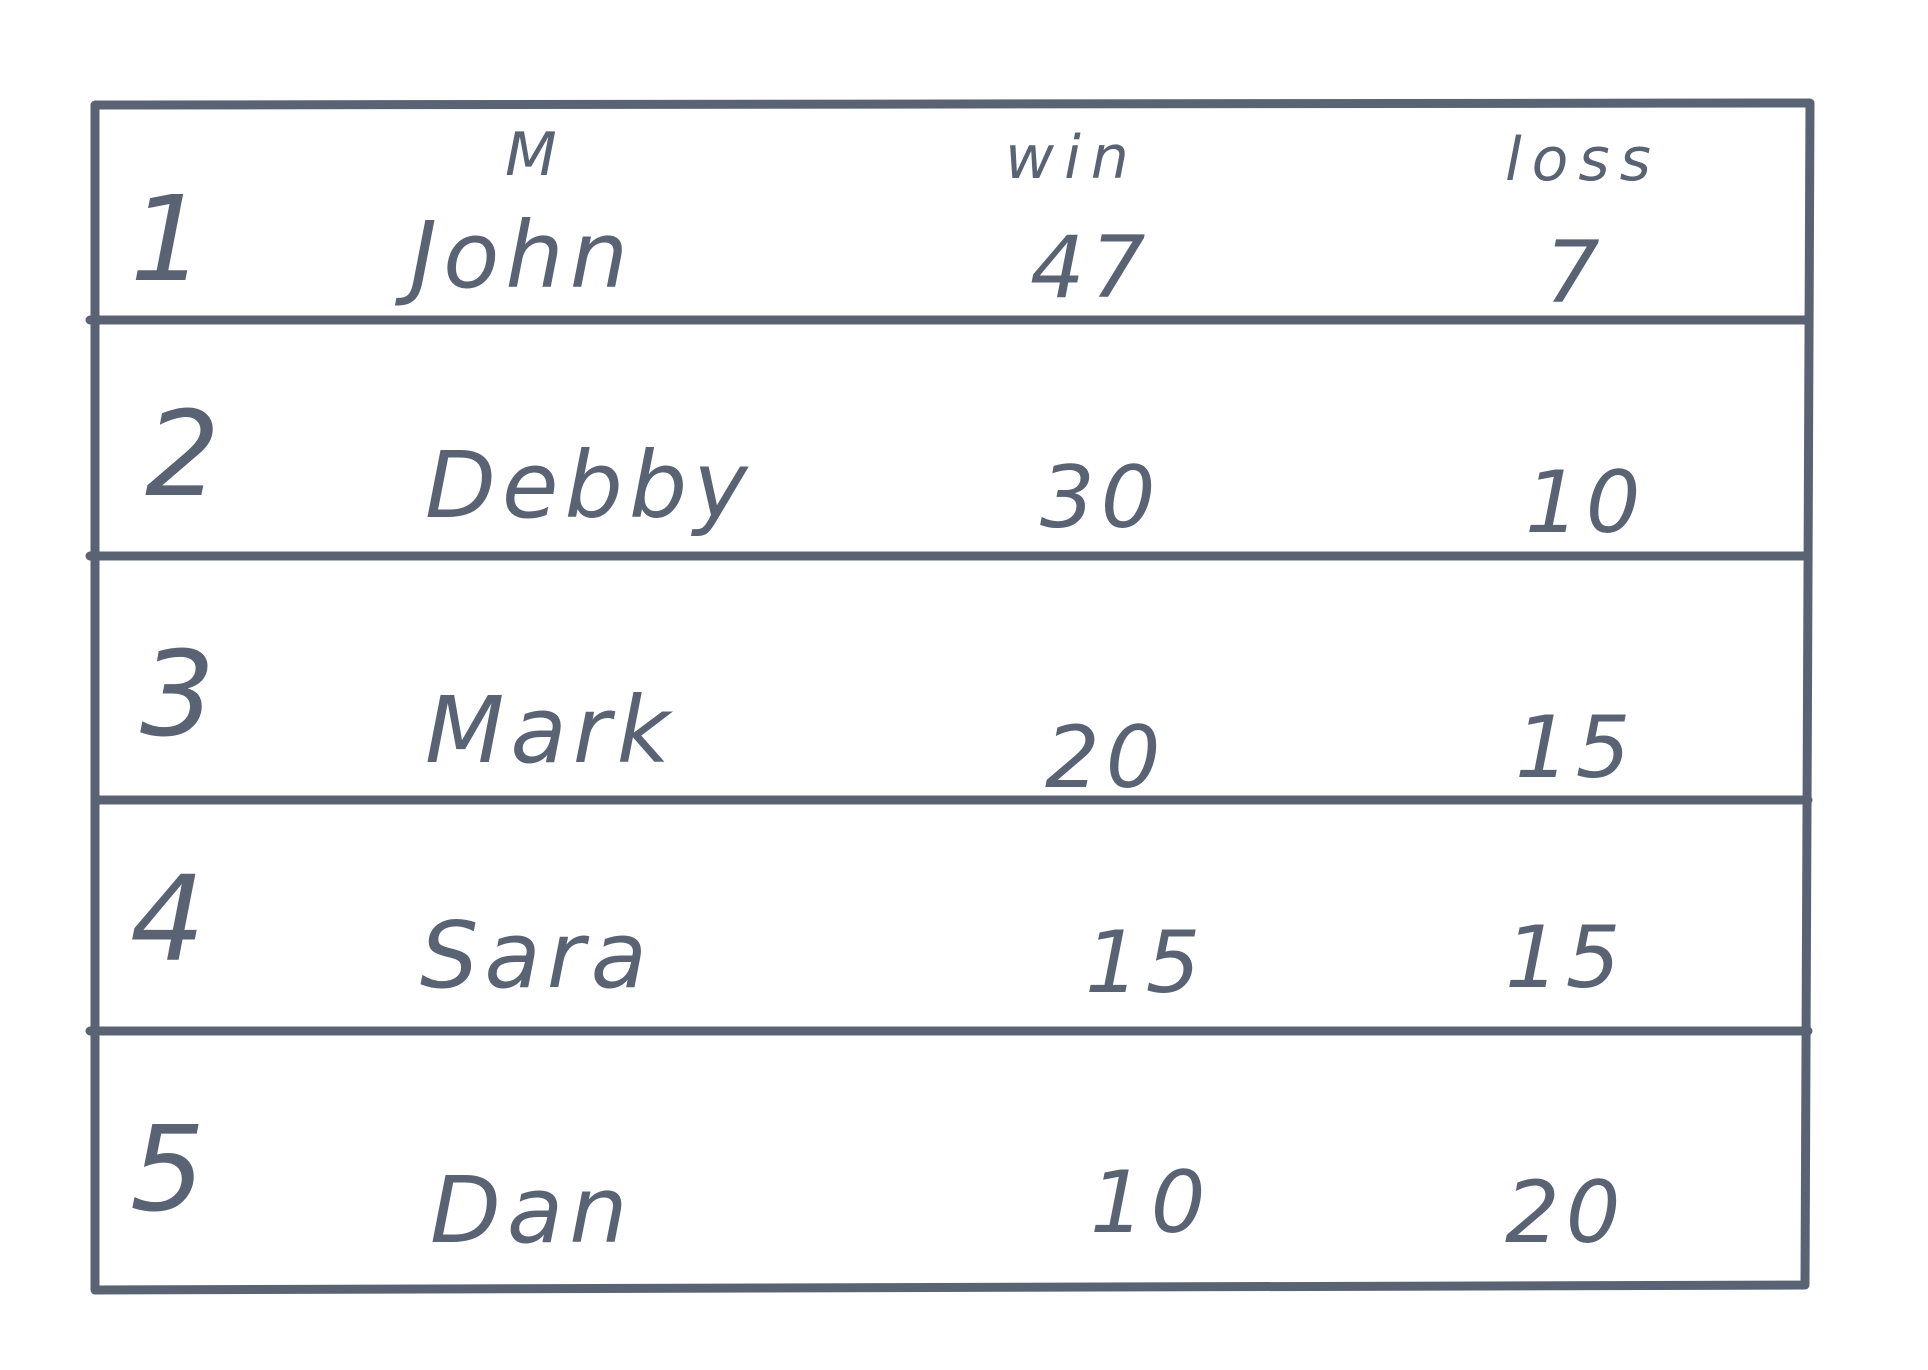 The width and height of the screenshot is (1928, 1370). What do you see at coordinates (1566, 1213) in the screenshot?
I see `loss-cell: 20` at bounding box center [1566, 1213].